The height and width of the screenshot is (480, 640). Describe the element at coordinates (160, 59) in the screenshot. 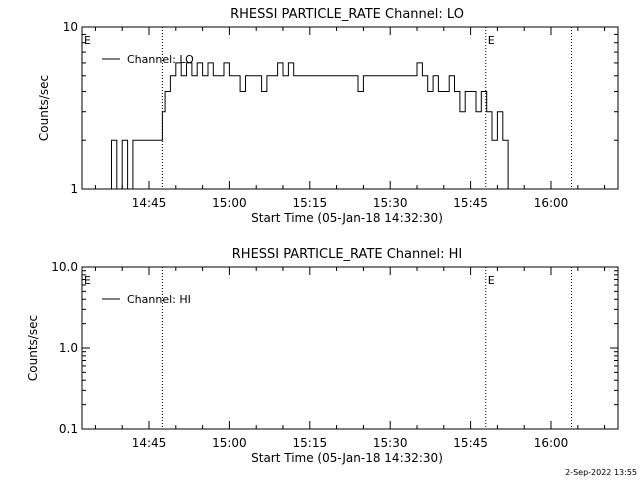

I see `chart1-legend-label: Channel: LO` at that location.